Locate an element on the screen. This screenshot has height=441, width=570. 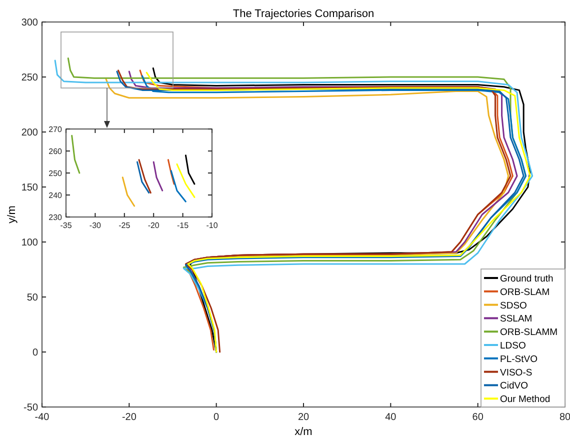
legend-label: VISO-S is located at coordinates (516, 372).